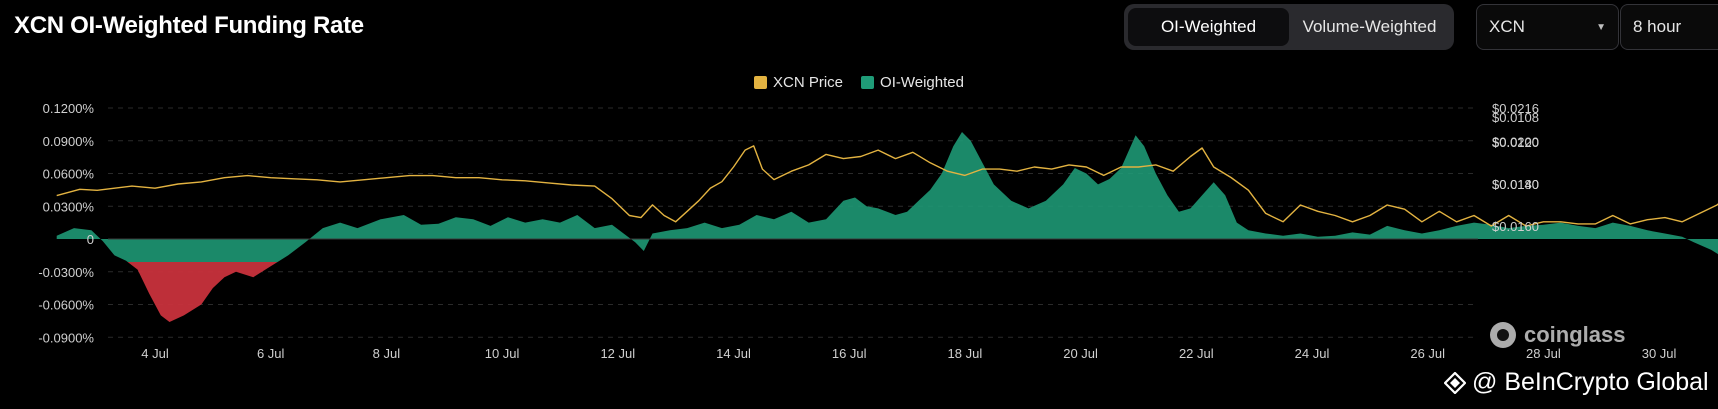 This screenshot has height=409, width=1718. I want to click on beincrypto-watermark: @ BeInCrypto Global, so click(1576, 382).